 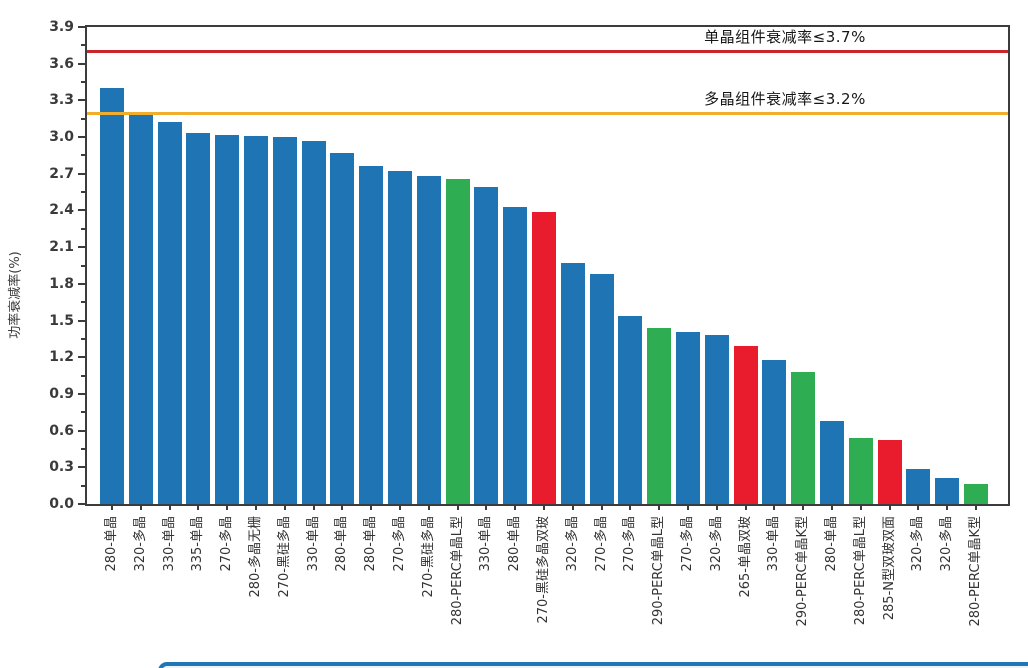 I want to click on poly-limit-annotation: 多晶组件衰减率≤3.2%, so click(x=785, y=98).